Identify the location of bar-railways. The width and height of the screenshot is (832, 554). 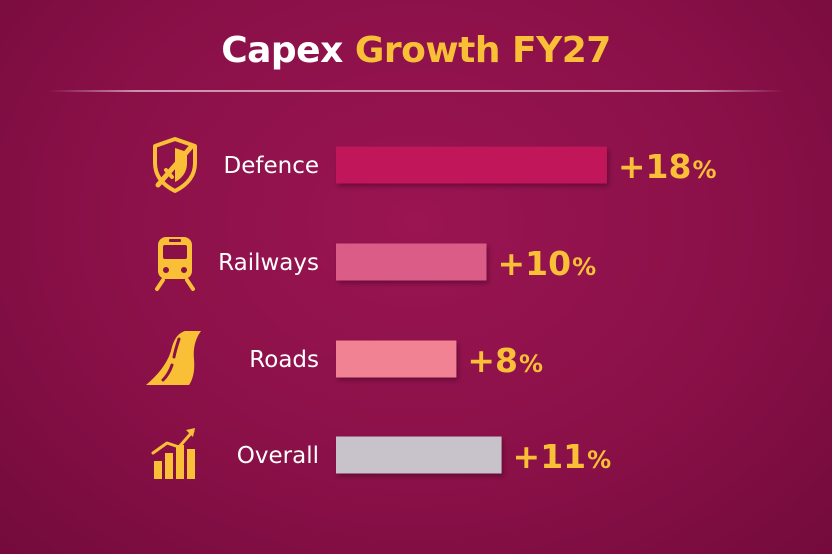
(411, 262).